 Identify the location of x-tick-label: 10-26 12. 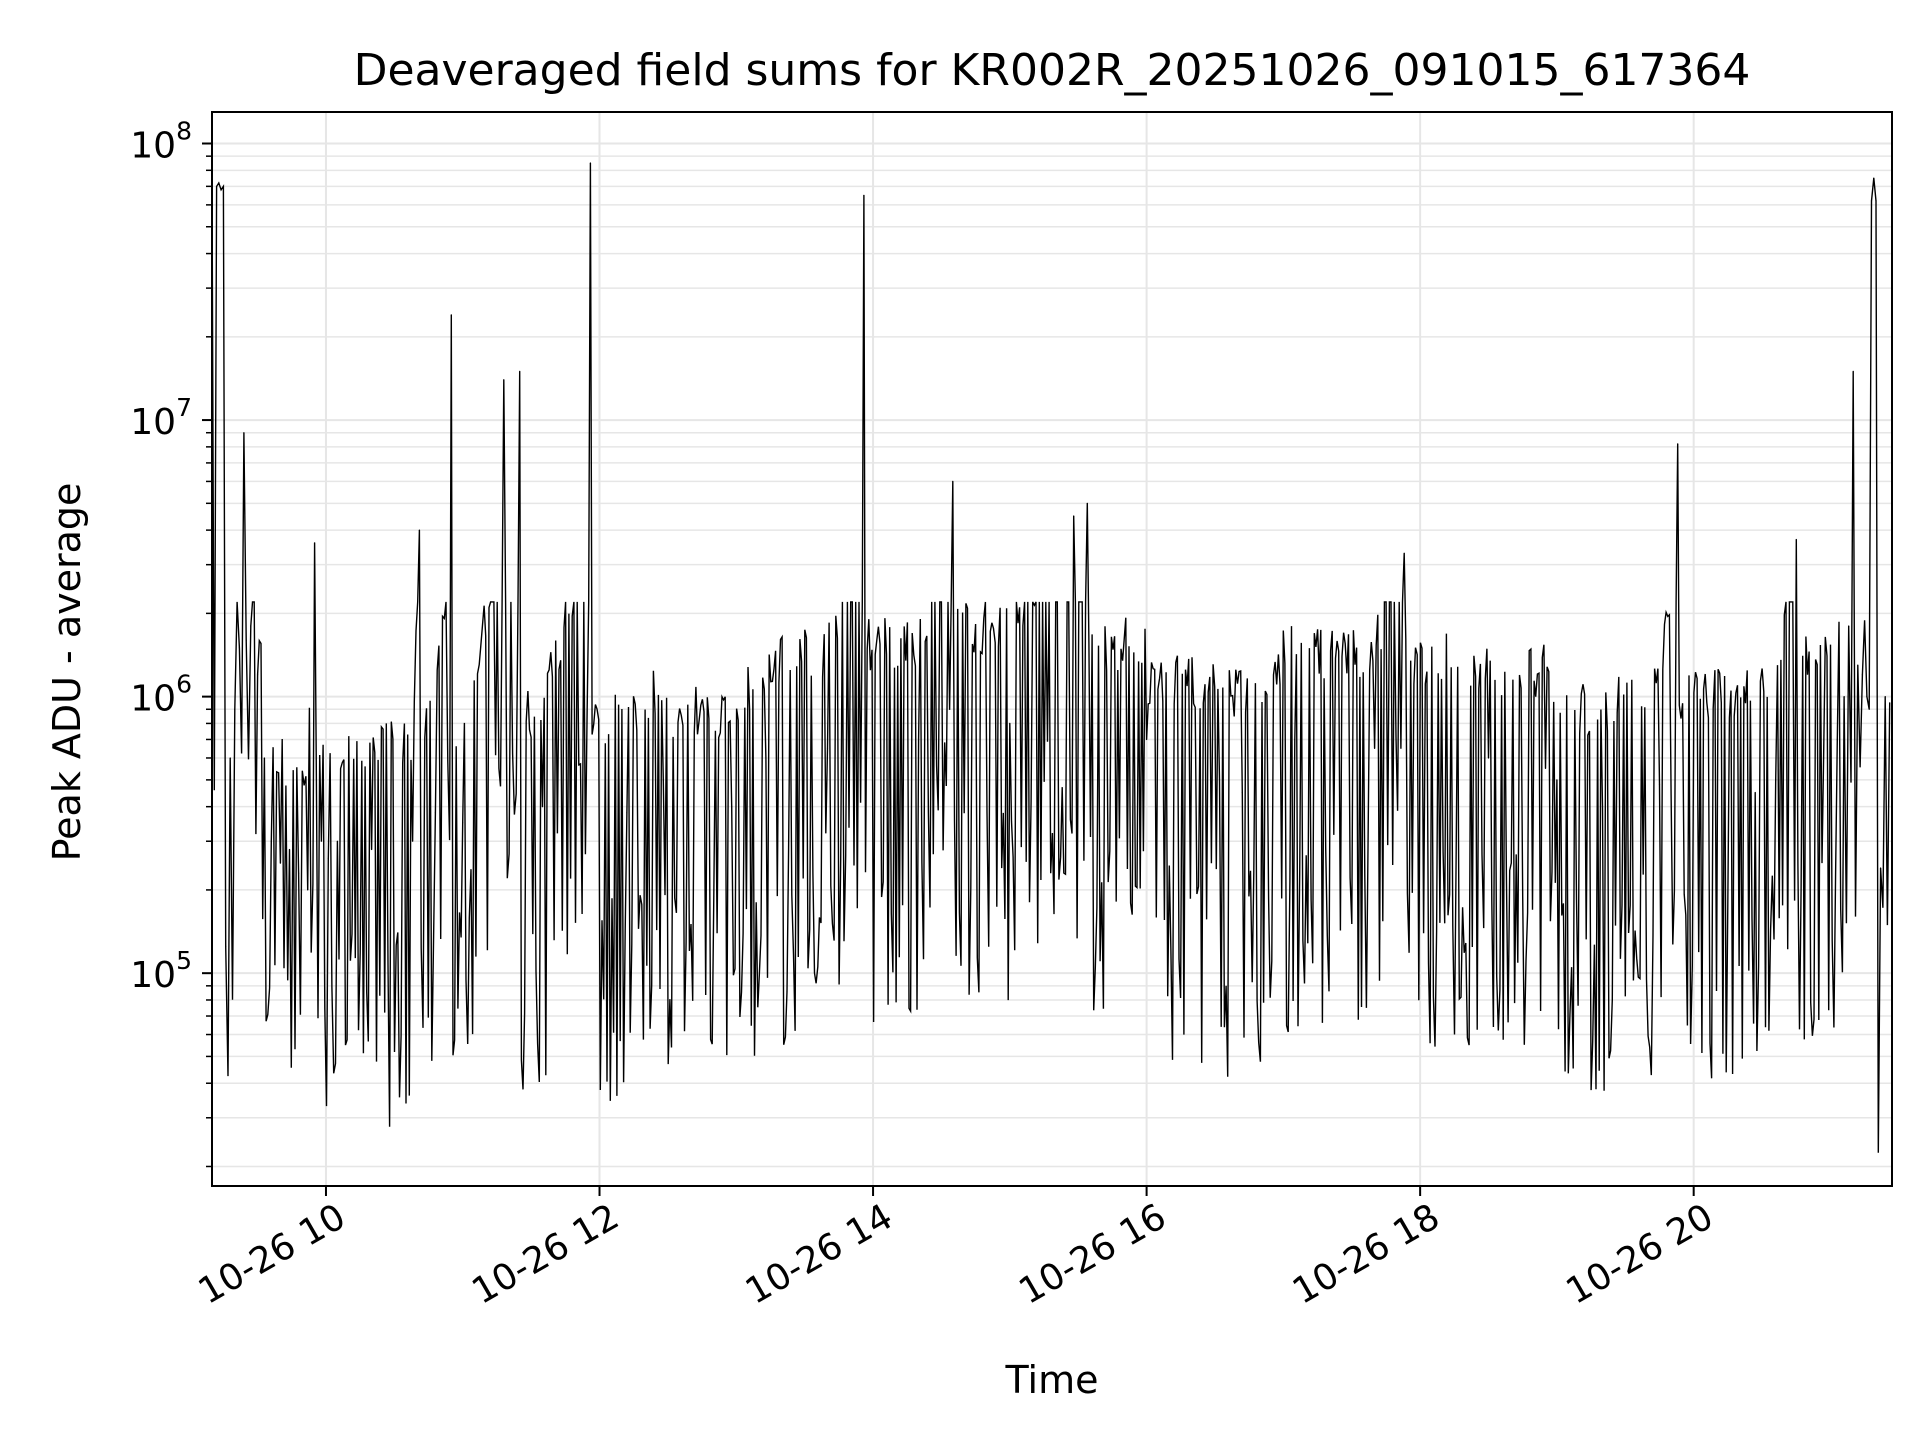
(545, 1254).